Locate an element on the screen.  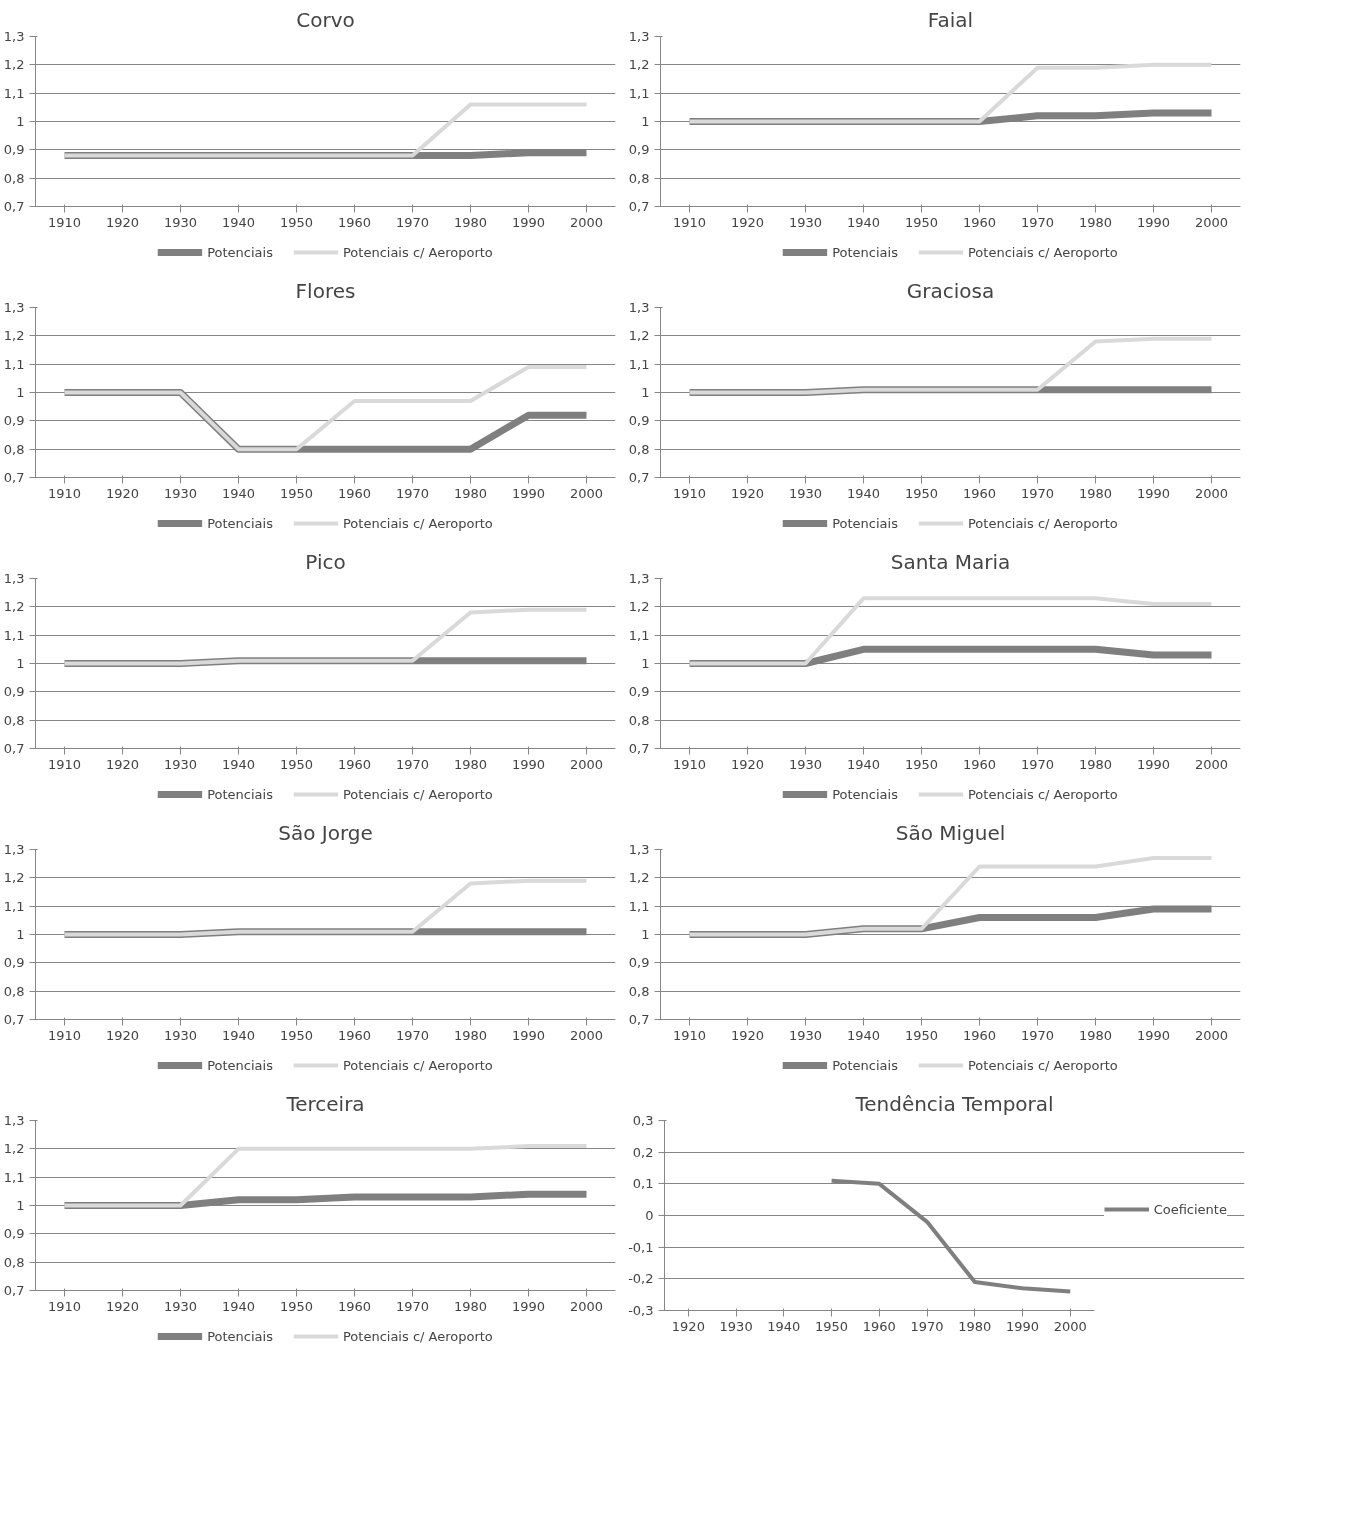
chart-title: Pico is located at coordinates (325, 561).